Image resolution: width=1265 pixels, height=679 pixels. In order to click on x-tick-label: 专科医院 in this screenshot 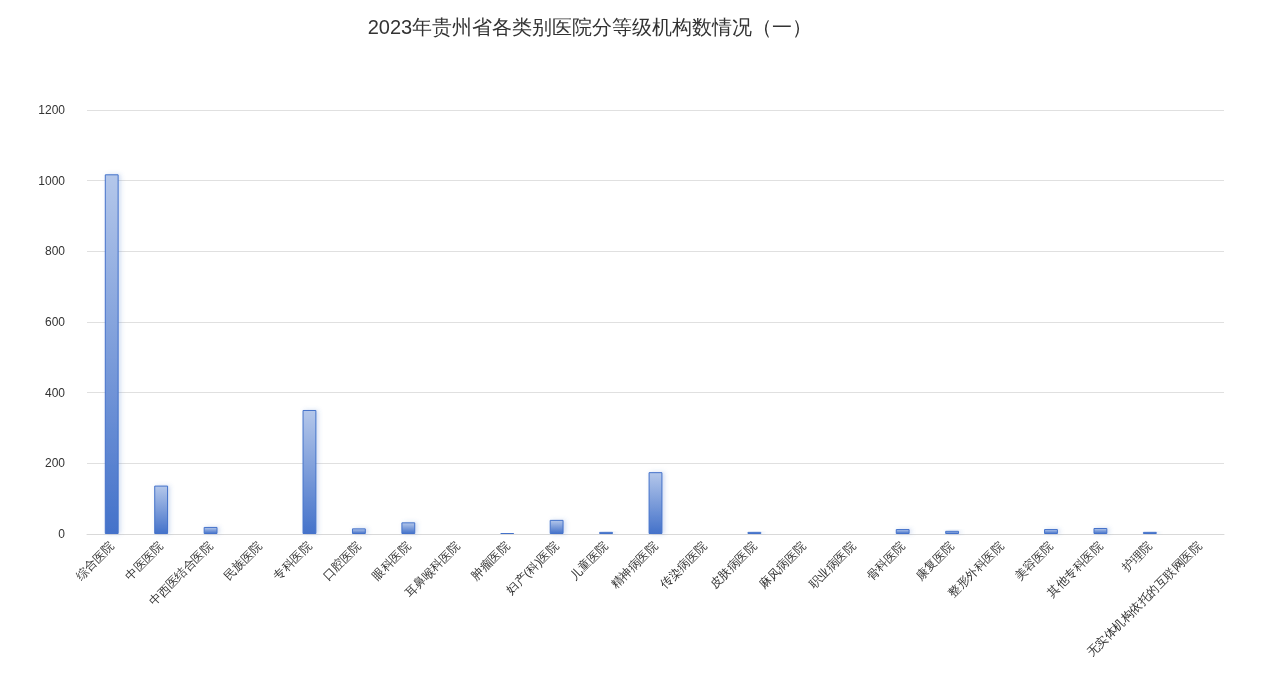, I will do `click(292, 561)`.